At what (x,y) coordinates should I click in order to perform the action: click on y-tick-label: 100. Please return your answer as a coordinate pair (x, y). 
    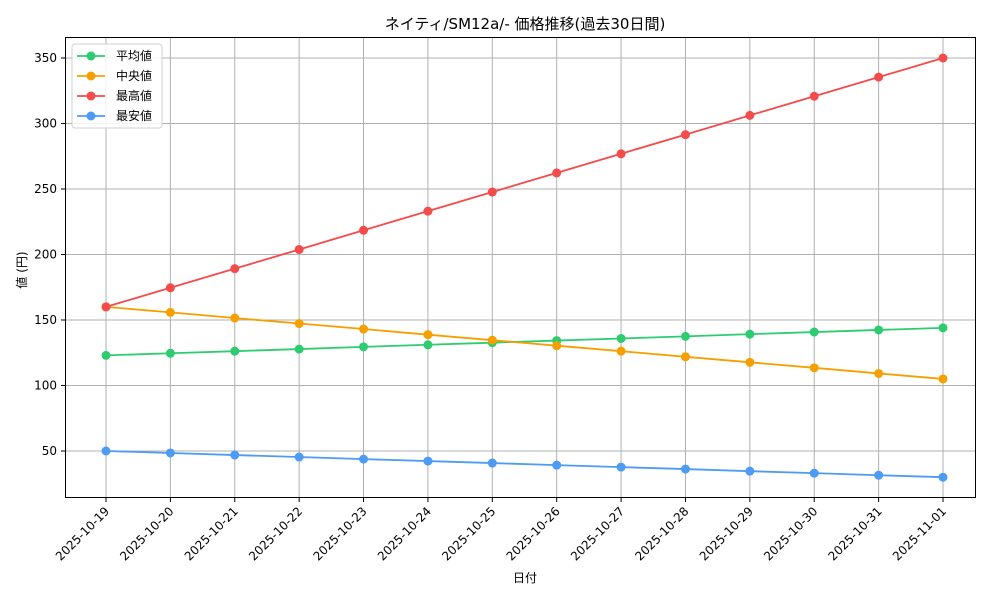
    Looking at the image, I should click on (45, 386).